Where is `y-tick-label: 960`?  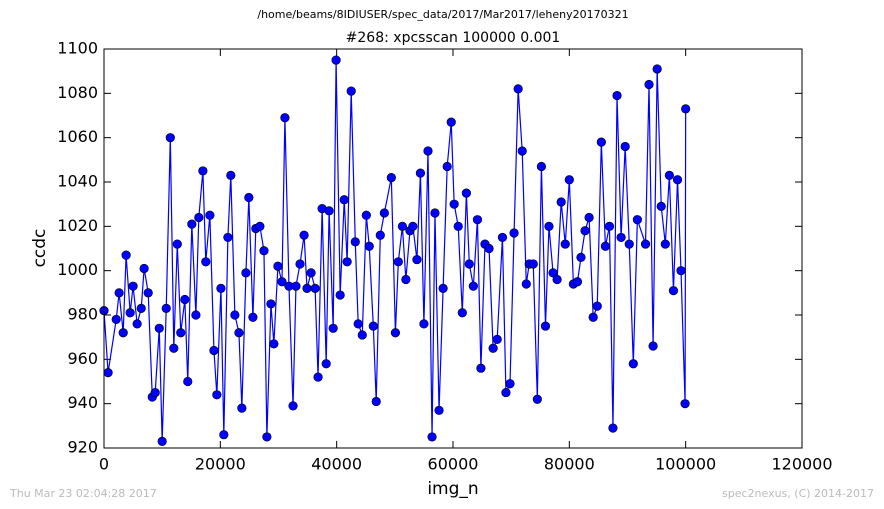 y-tick-label: 960 is located at coordinates (82, 358).